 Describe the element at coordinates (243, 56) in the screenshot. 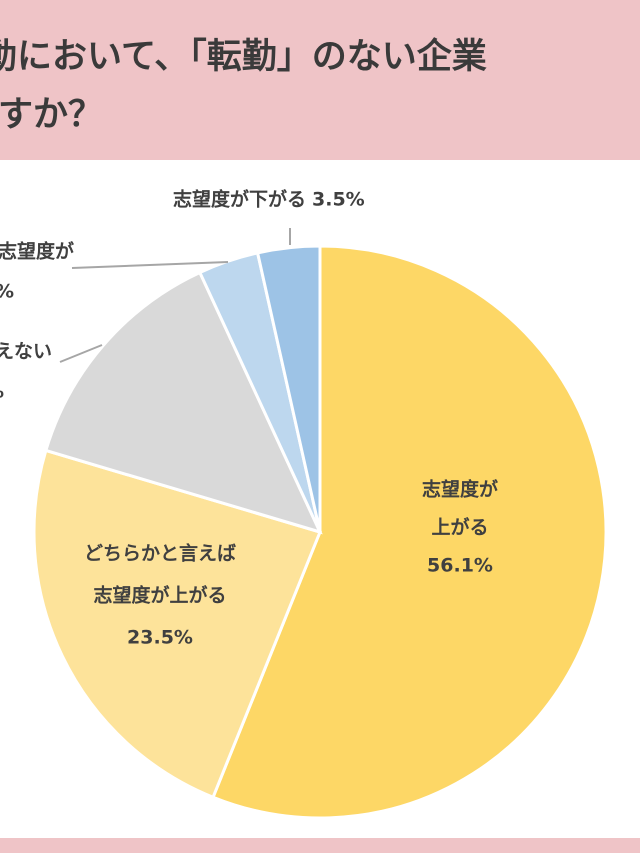

I see `title-line: 動において、「転勤」のない企業` at that location.